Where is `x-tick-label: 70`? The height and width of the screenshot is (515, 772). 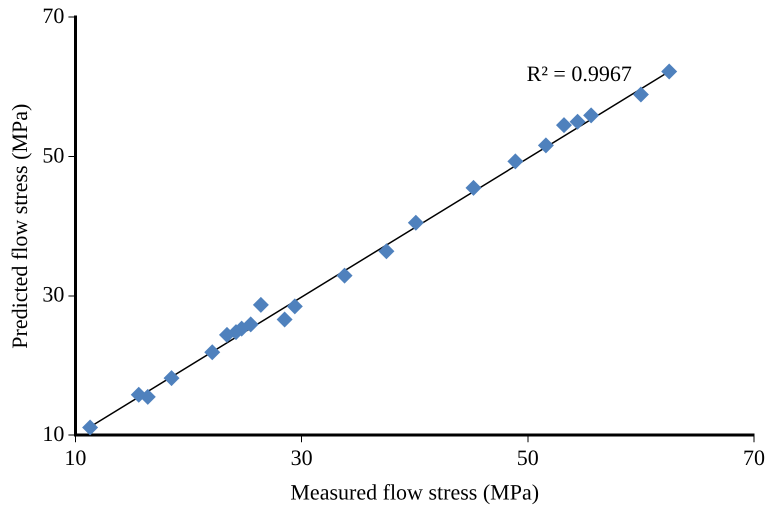
x-tick-label: 70 is located at coordinates (754, 457).